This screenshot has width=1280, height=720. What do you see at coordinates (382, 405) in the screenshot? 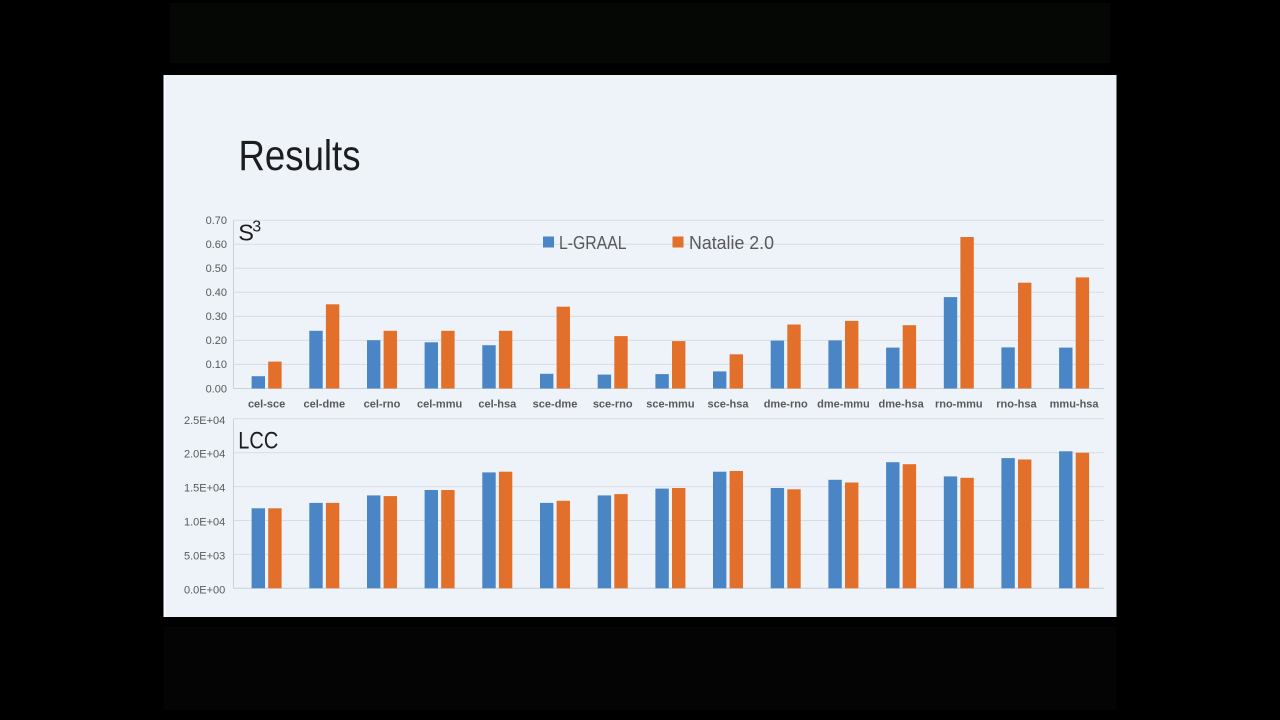
I see `svg-text: cel-rno` at bounding box center [382, 405].